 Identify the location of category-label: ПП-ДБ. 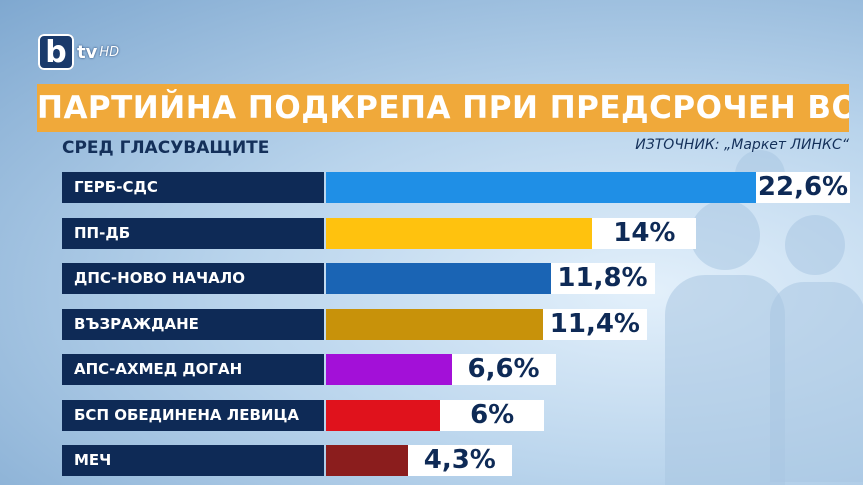
(193, 233).